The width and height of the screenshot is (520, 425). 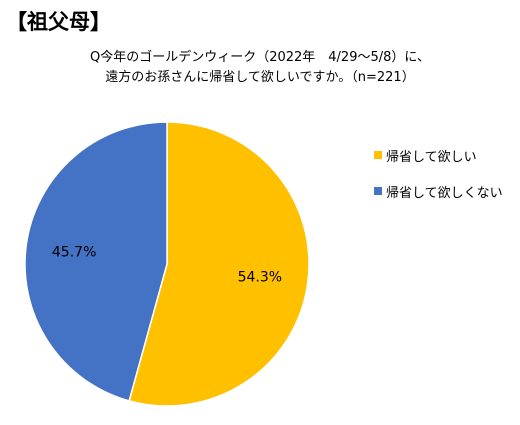 What do you see at coordinates (444, 193) in the screenshot?
I see `legend-label-not-want-visit: 帰省して欲しくない` at bounding box center [444, 193].